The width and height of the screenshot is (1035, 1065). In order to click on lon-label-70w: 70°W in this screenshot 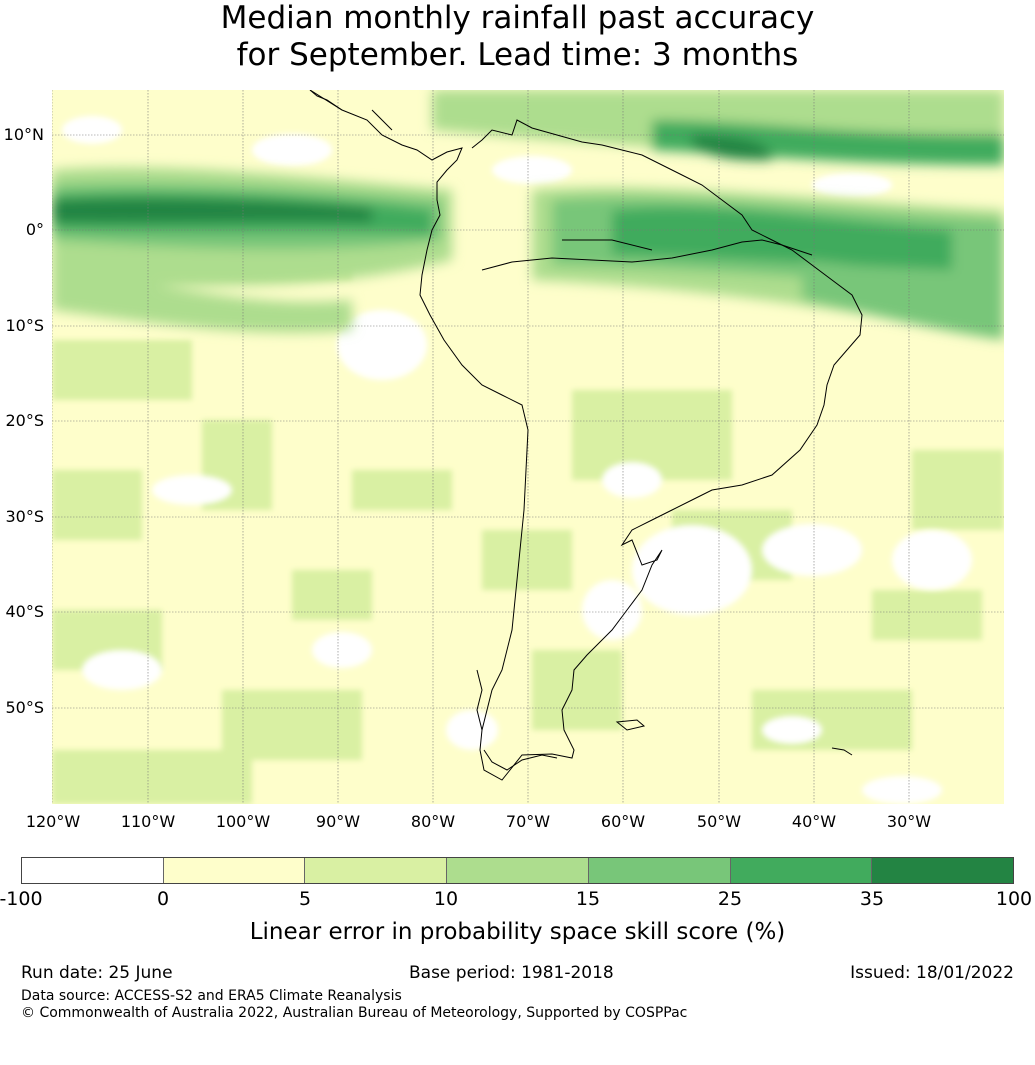, I will do `click(528, 821)`.